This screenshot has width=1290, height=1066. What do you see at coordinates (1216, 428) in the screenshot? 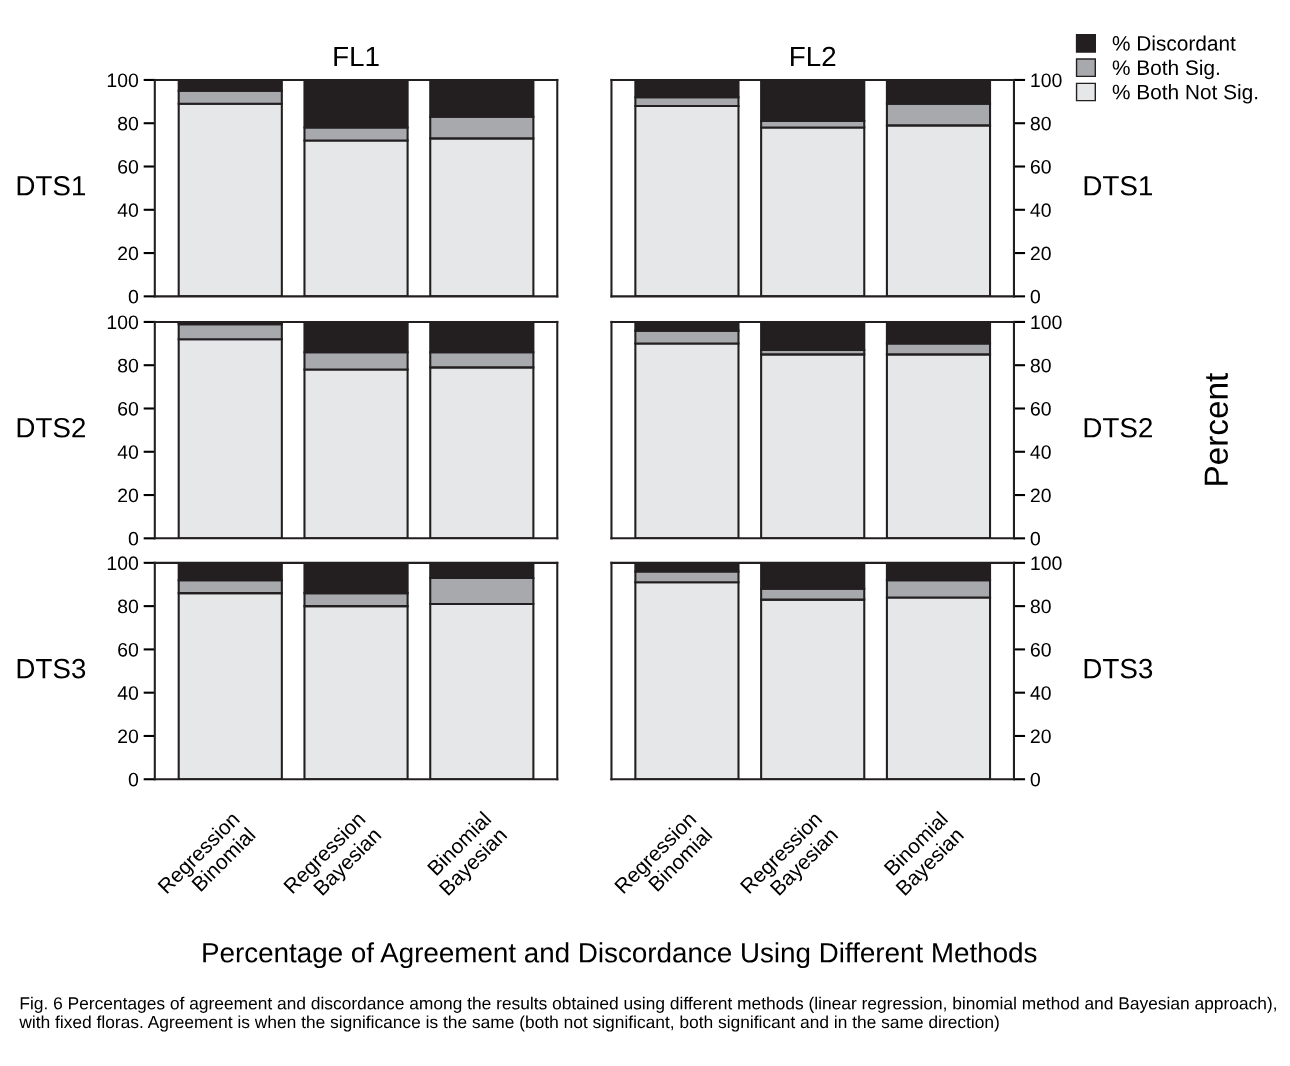
I see `text: Percent` at bounding box center [1216, 428].